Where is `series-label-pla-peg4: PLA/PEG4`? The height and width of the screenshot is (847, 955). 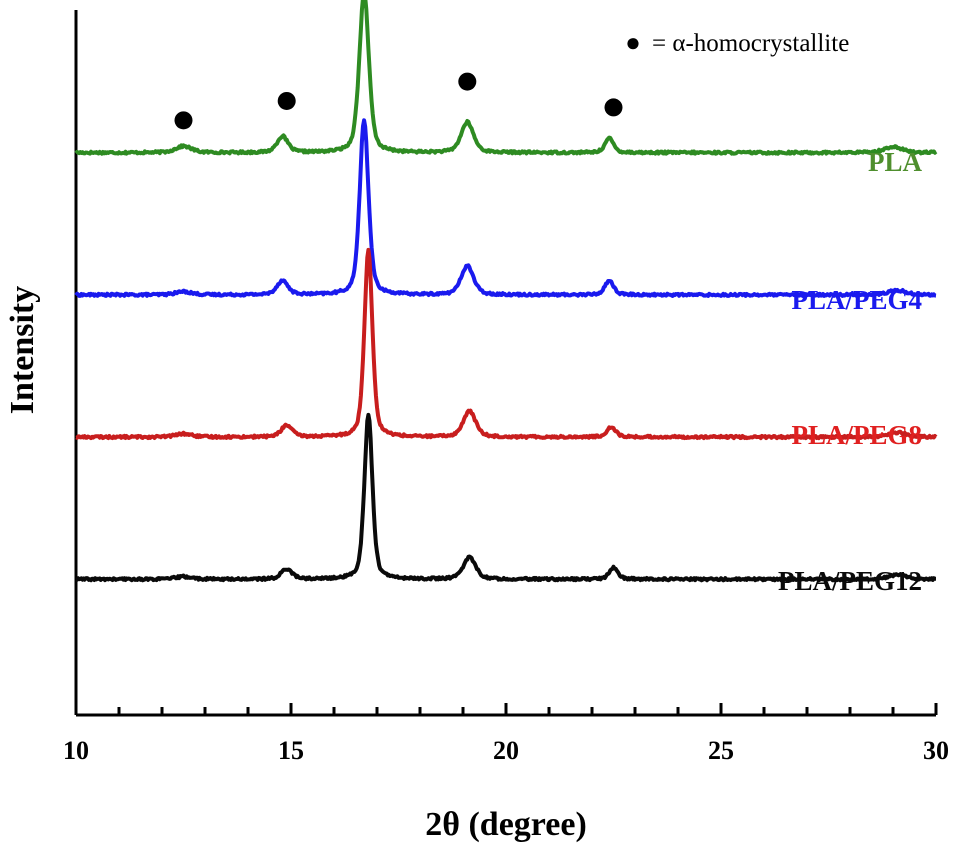 series-label-pla-peg4: PLA/PEG4 is located at coordinates (856, 300).